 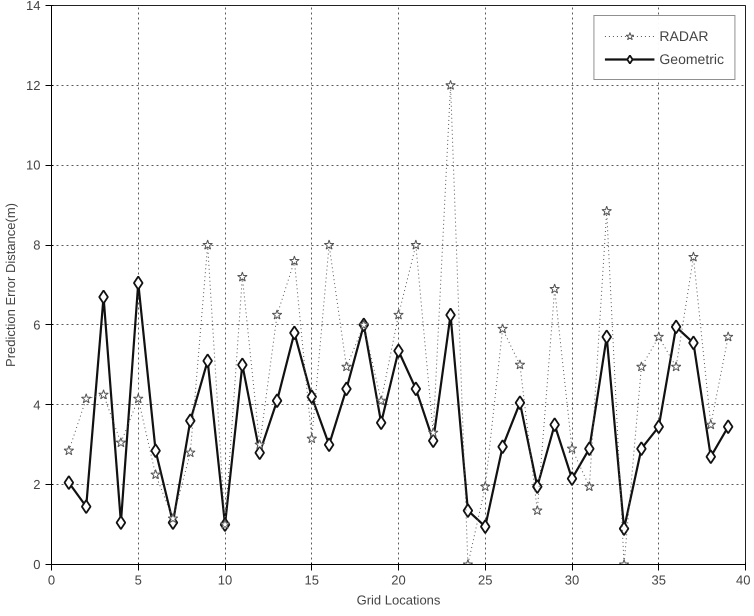 I want to click on y-tick-label: 8, so click(x=37, y=245).